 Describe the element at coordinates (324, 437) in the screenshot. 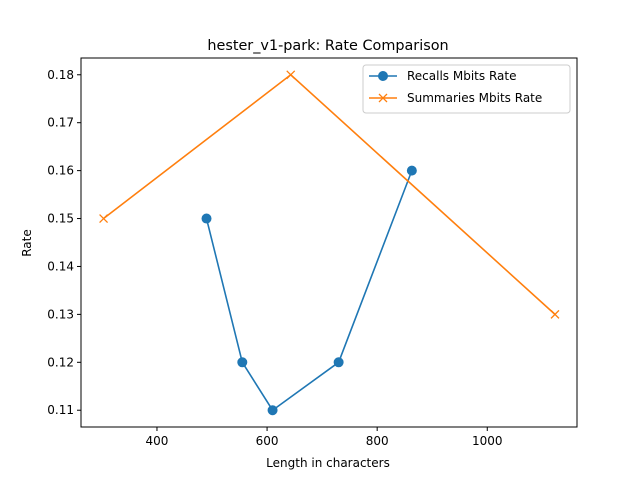

I see `x-axis-ticks: 400 600 800 1000` at that location.